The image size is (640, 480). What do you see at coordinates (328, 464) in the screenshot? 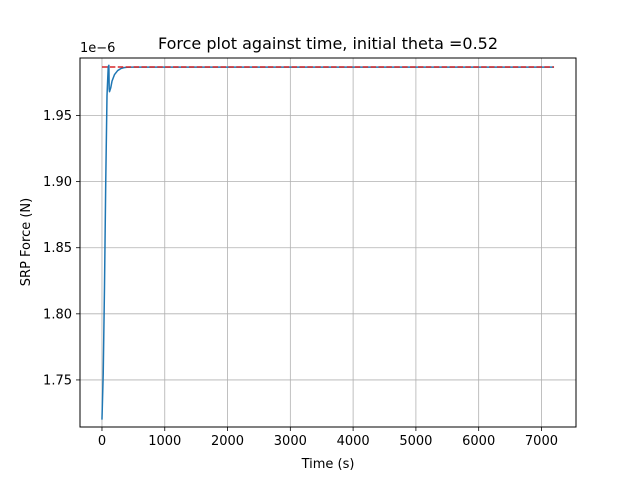
I see `x-axis-label: Time (s)` at bounding box center [328, 464].